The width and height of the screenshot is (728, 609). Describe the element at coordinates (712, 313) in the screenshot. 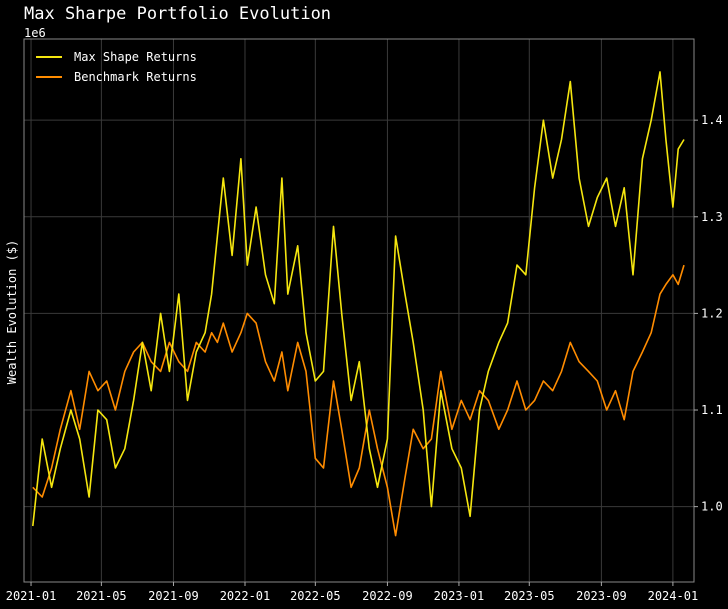

I see `y-tick-label: 1.2` at that location.